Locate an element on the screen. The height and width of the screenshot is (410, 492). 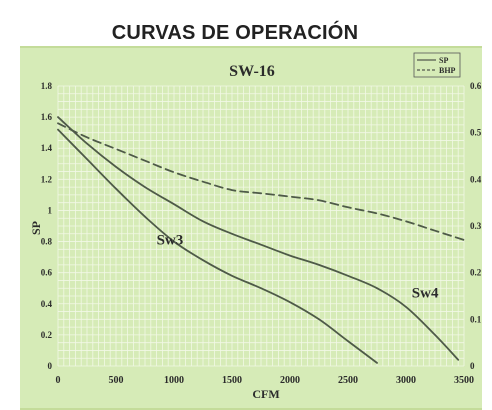
y-tick-label: 0 is located at coordinates (50, 366).